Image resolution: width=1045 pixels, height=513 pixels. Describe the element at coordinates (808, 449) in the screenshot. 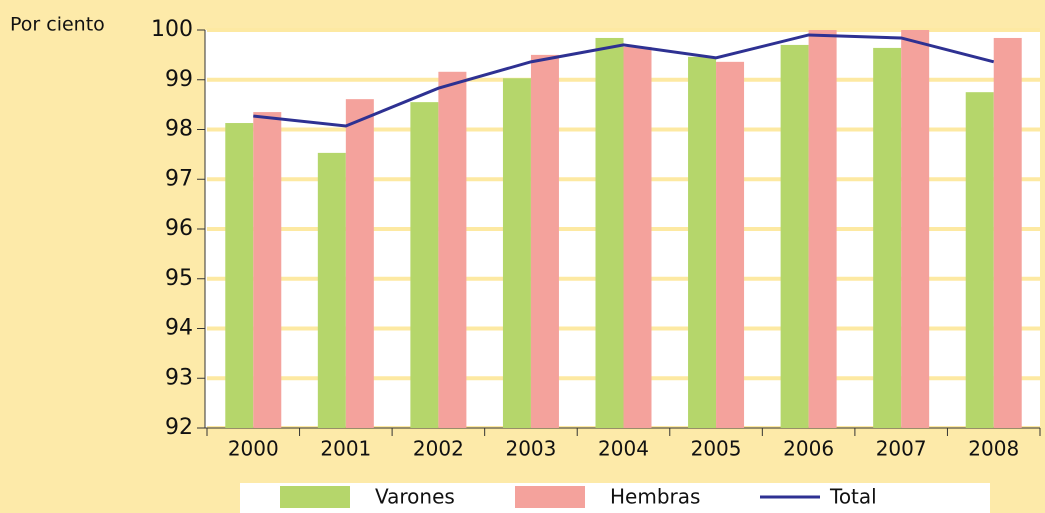

I see `x-tick-label: 2006` at that location.